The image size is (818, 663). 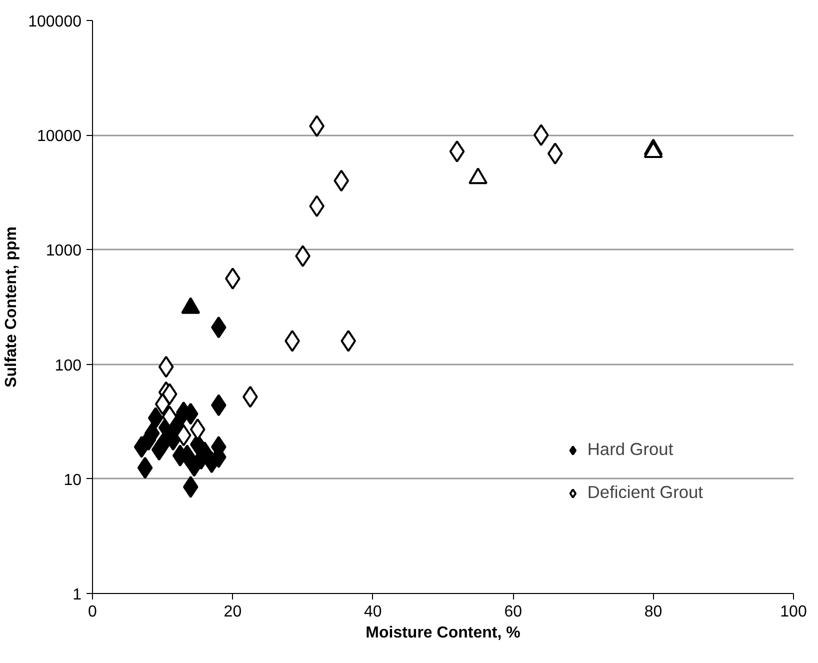 I want to click on y-tick-label: 10000, so click(x=59, y=137).